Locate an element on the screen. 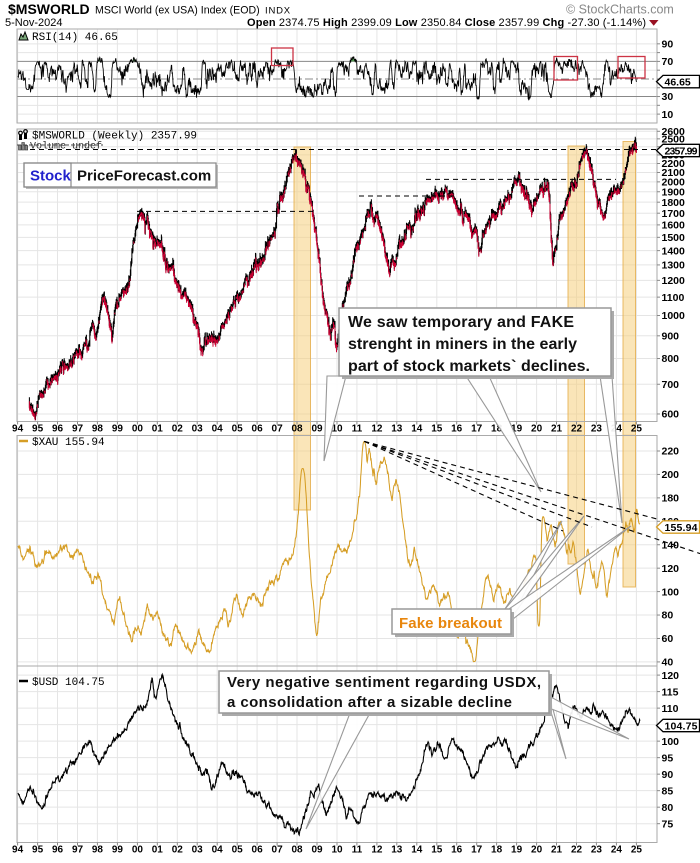  svg-text: 100 is located at coordinates (671, 742).